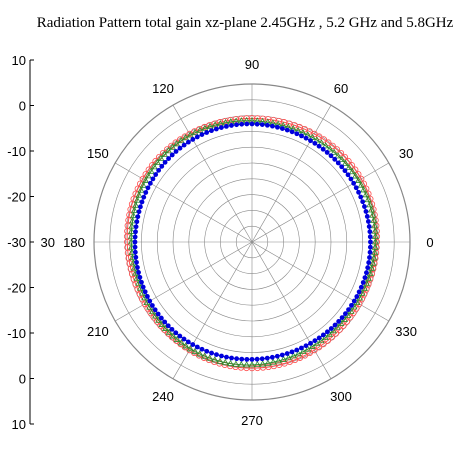  Describe the element at coordinates (74, 242) in the screenshot. I see `angle-tick-label: 180` at that location.